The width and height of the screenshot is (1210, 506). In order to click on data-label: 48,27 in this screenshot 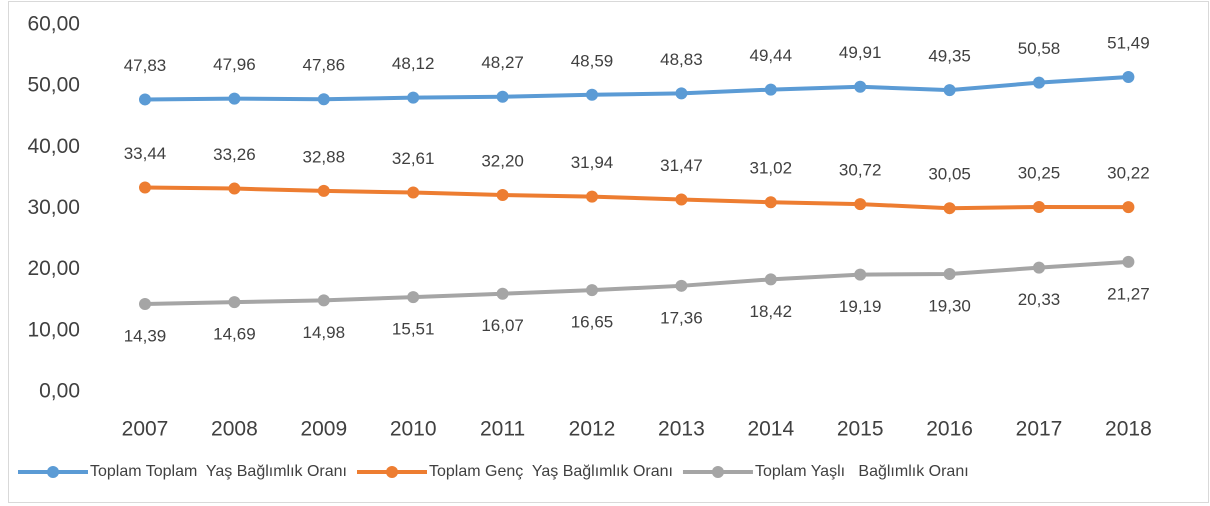, I will do `click(502, 62)`.